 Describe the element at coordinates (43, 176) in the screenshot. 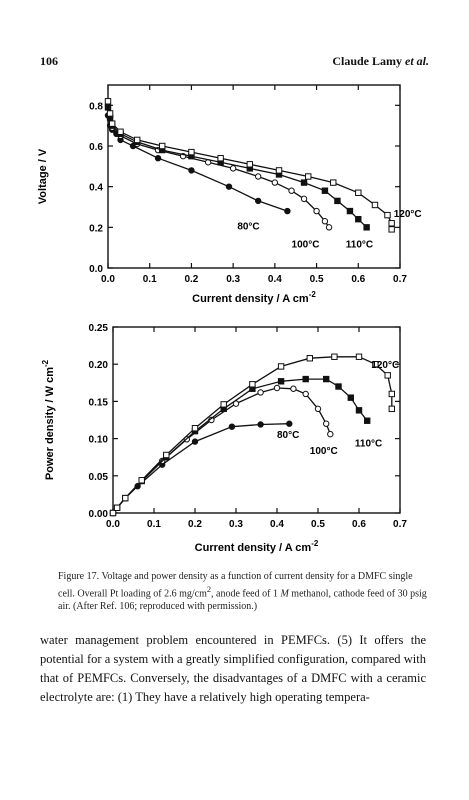

I see `y-axis-label-text: Voltage / V` at that location.